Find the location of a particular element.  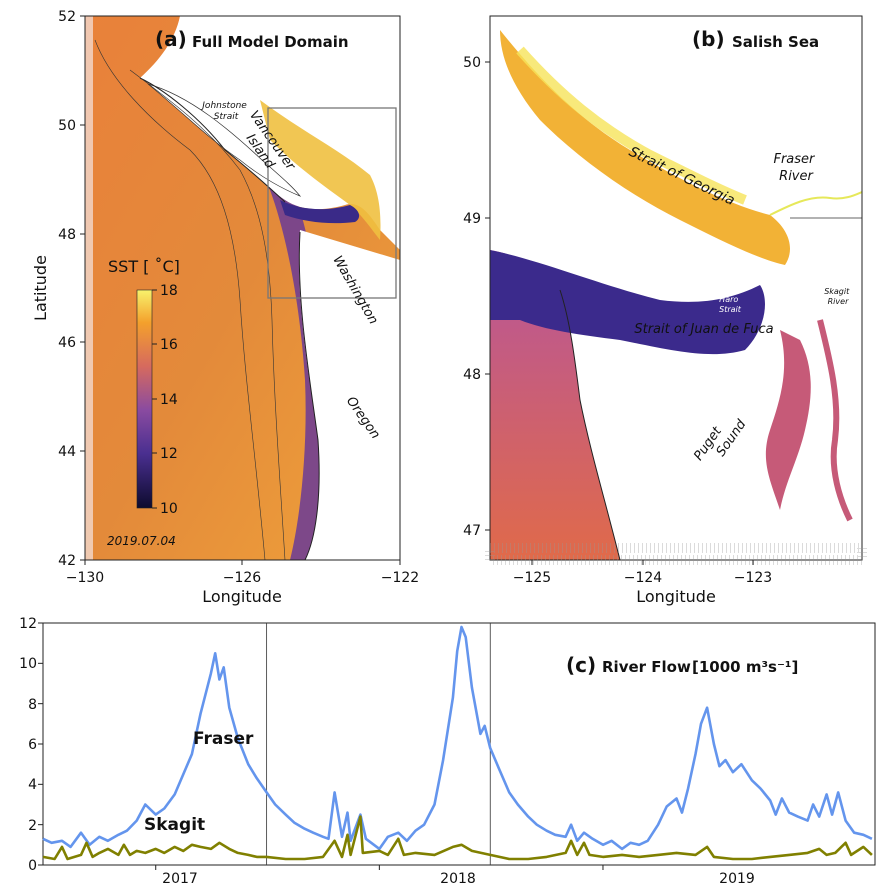

panel-c-x-tick-label: 2019 is located at coordinates (737, 879).